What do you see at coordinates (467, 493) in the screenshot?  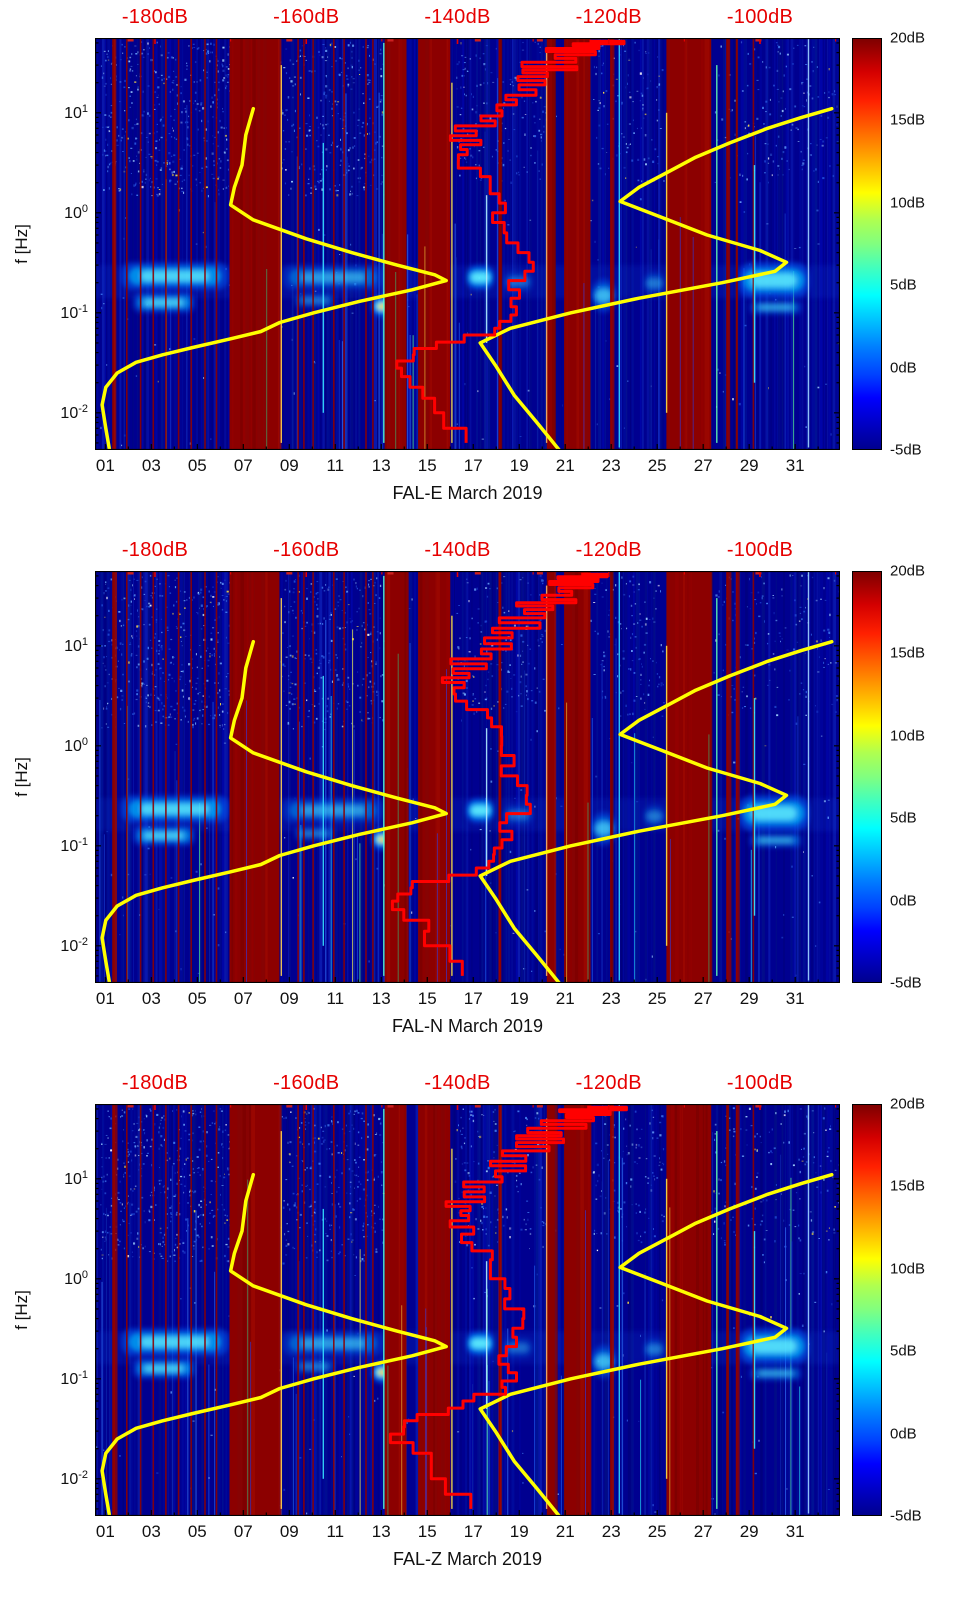 I see `panel-title-fal-e: FAL-E March 2019` at bounding box center [467, 493].